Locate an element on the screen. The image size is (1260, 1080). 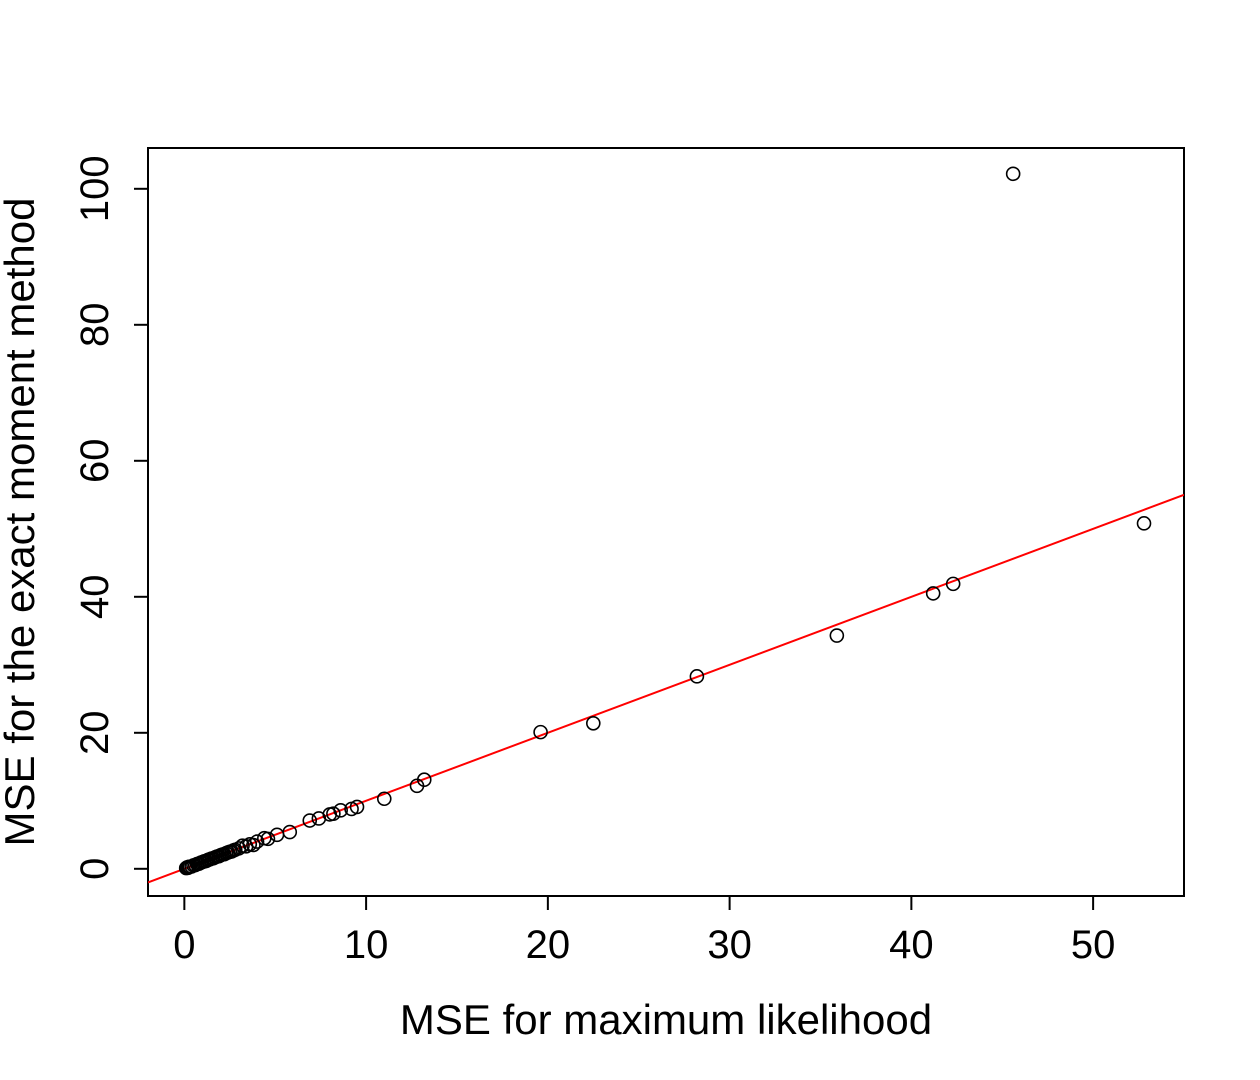
x-axis: 0 10 20 30 40 50 is located at coordinates (644, 931).